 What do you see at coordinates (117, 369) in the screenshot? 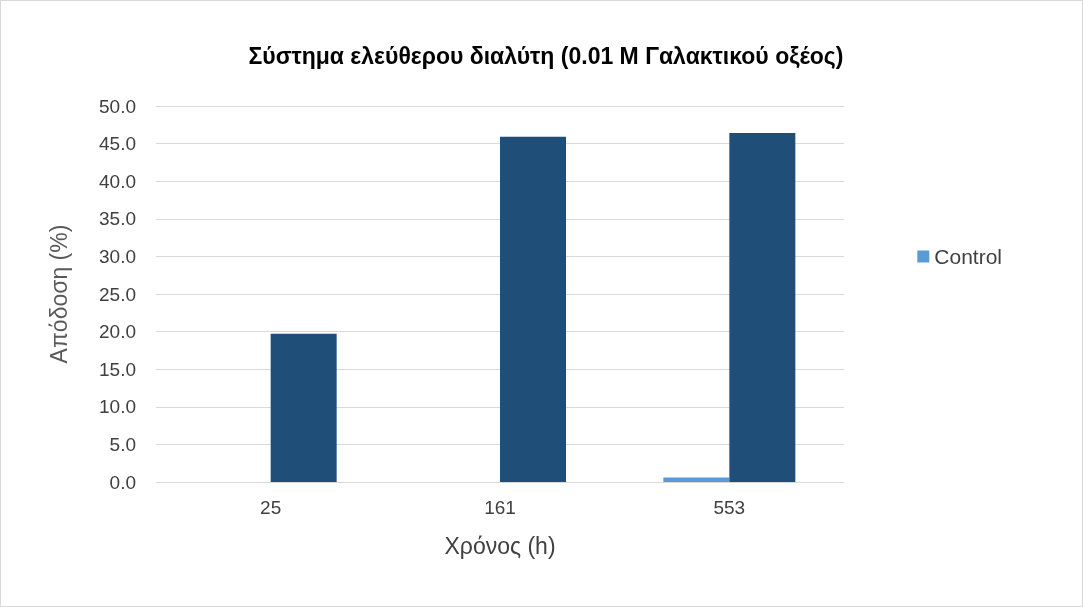
I see `y-tick-label: 15.0` at bounding box center [117, 369].